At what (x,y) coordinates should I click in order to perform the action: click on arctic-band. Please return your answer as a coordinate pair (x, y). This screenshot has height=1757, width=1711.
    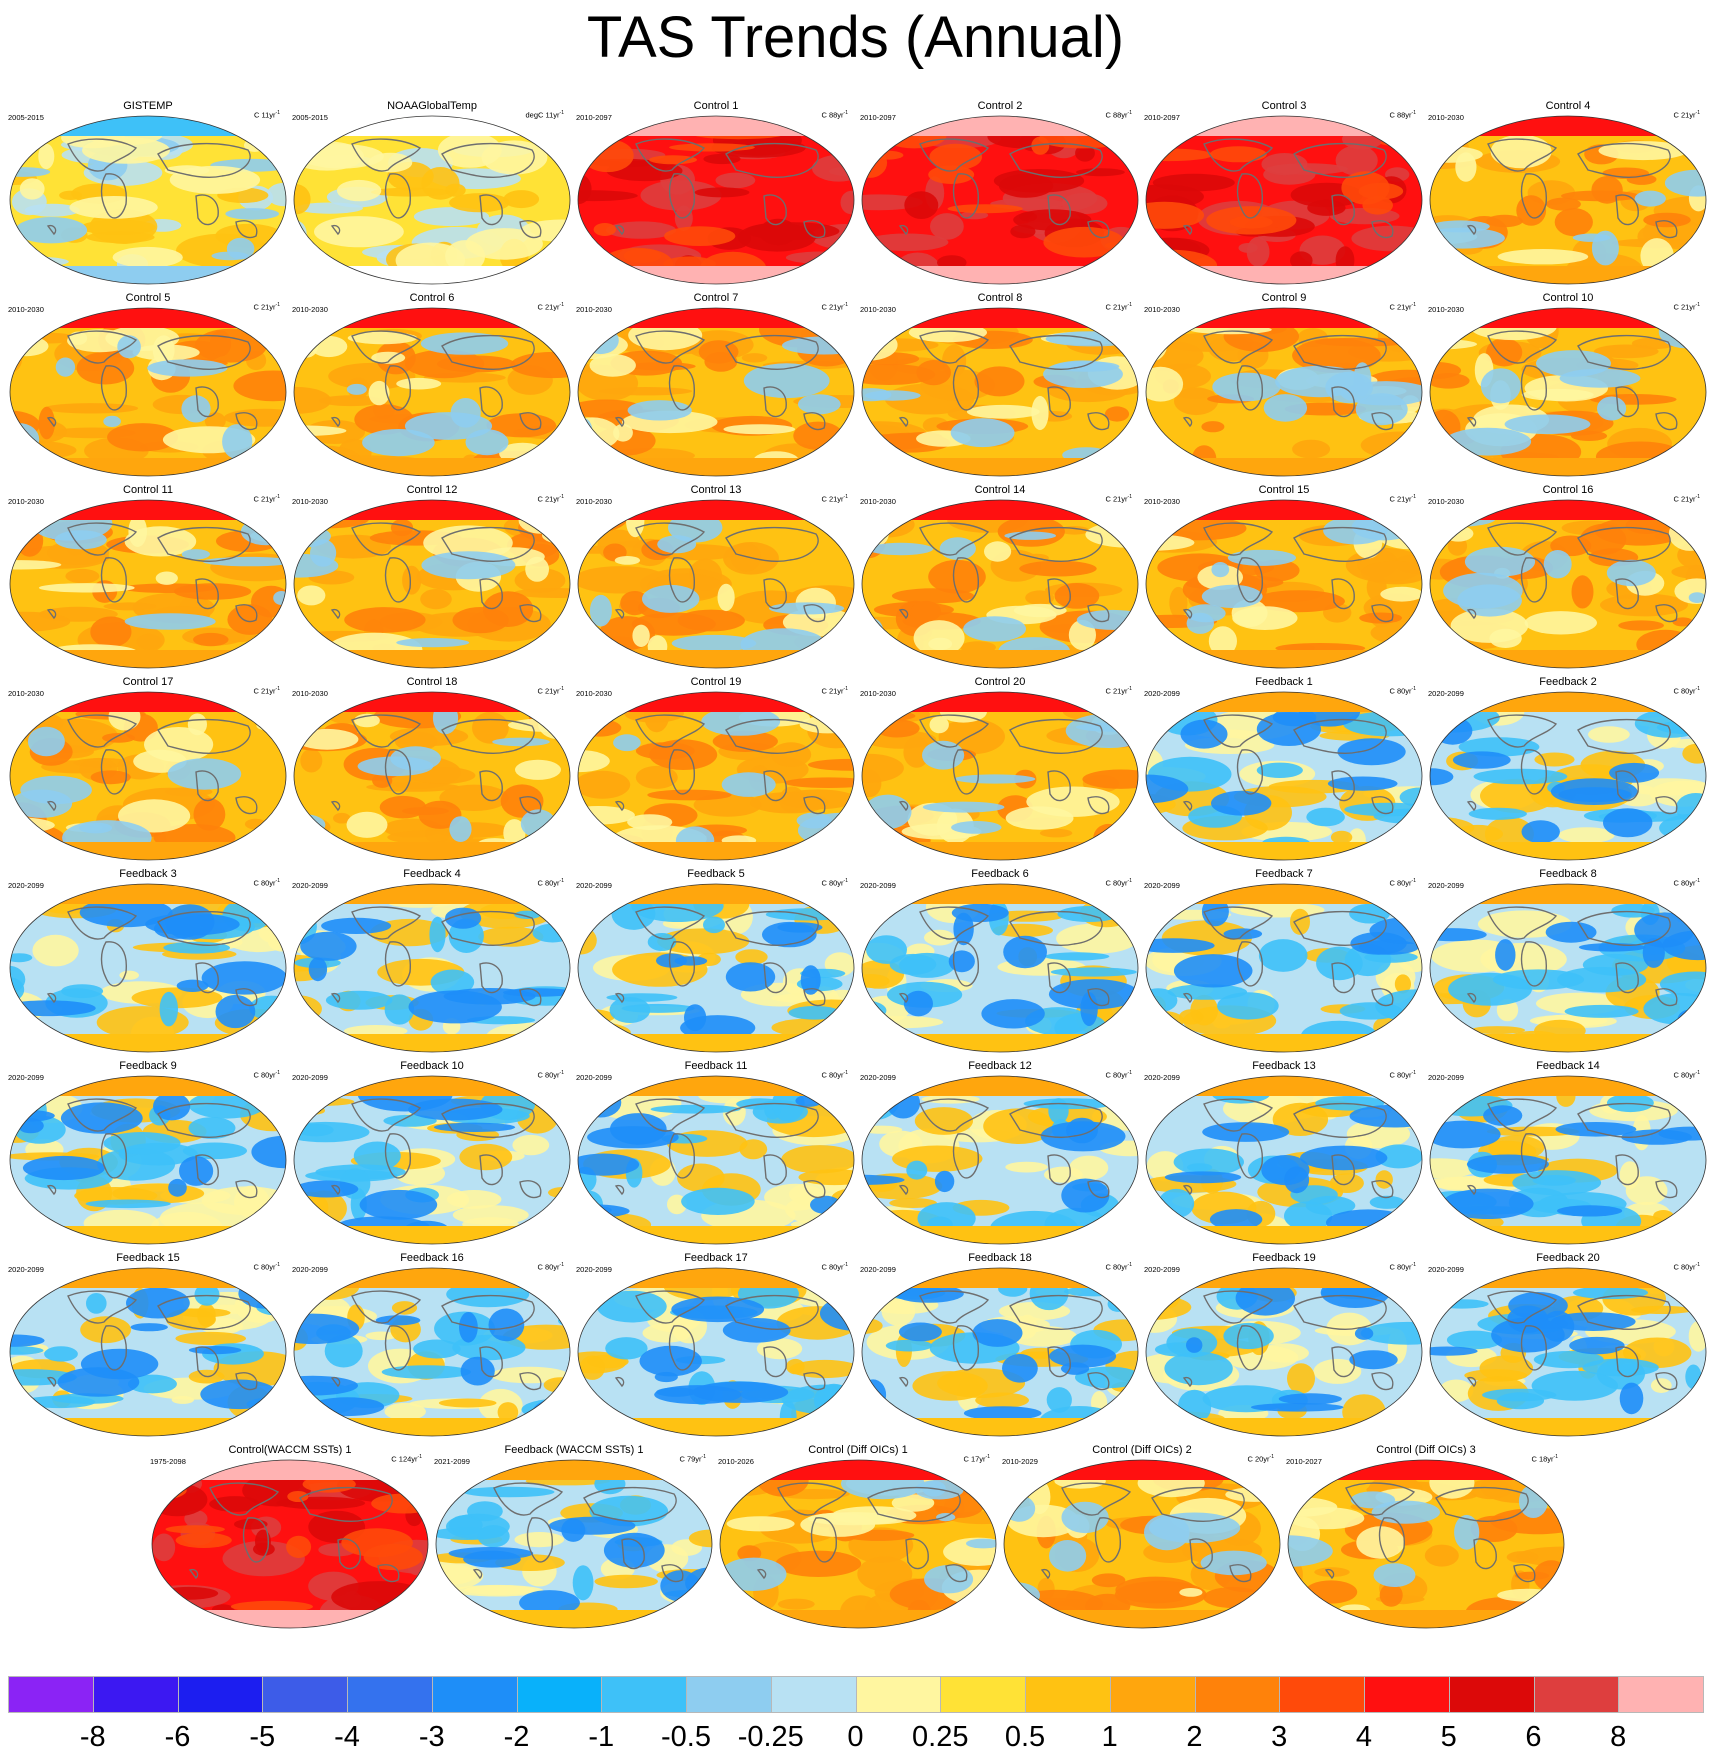
    Looking at the image, I should click on (148, 1086).